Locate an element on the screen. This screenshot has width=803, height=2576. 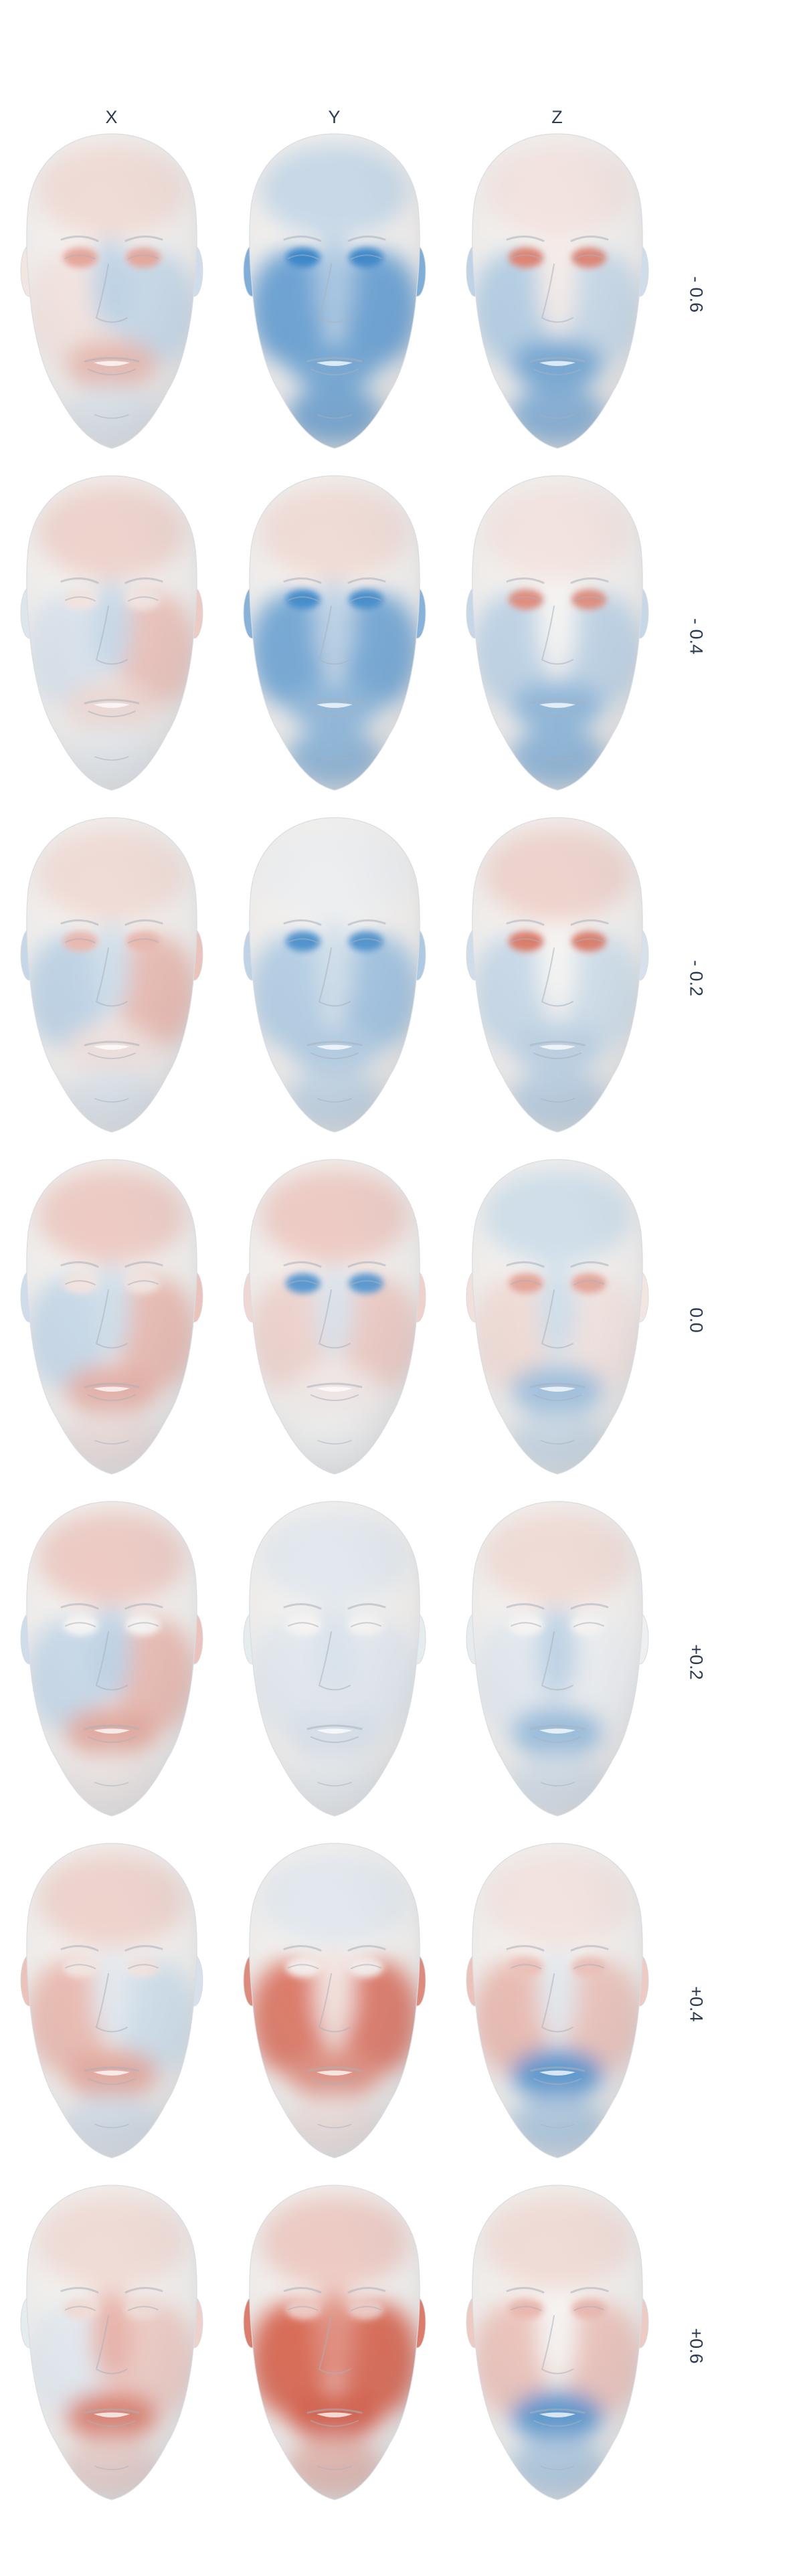
row-label: - 0.4 is located at coordinates (696, 636).